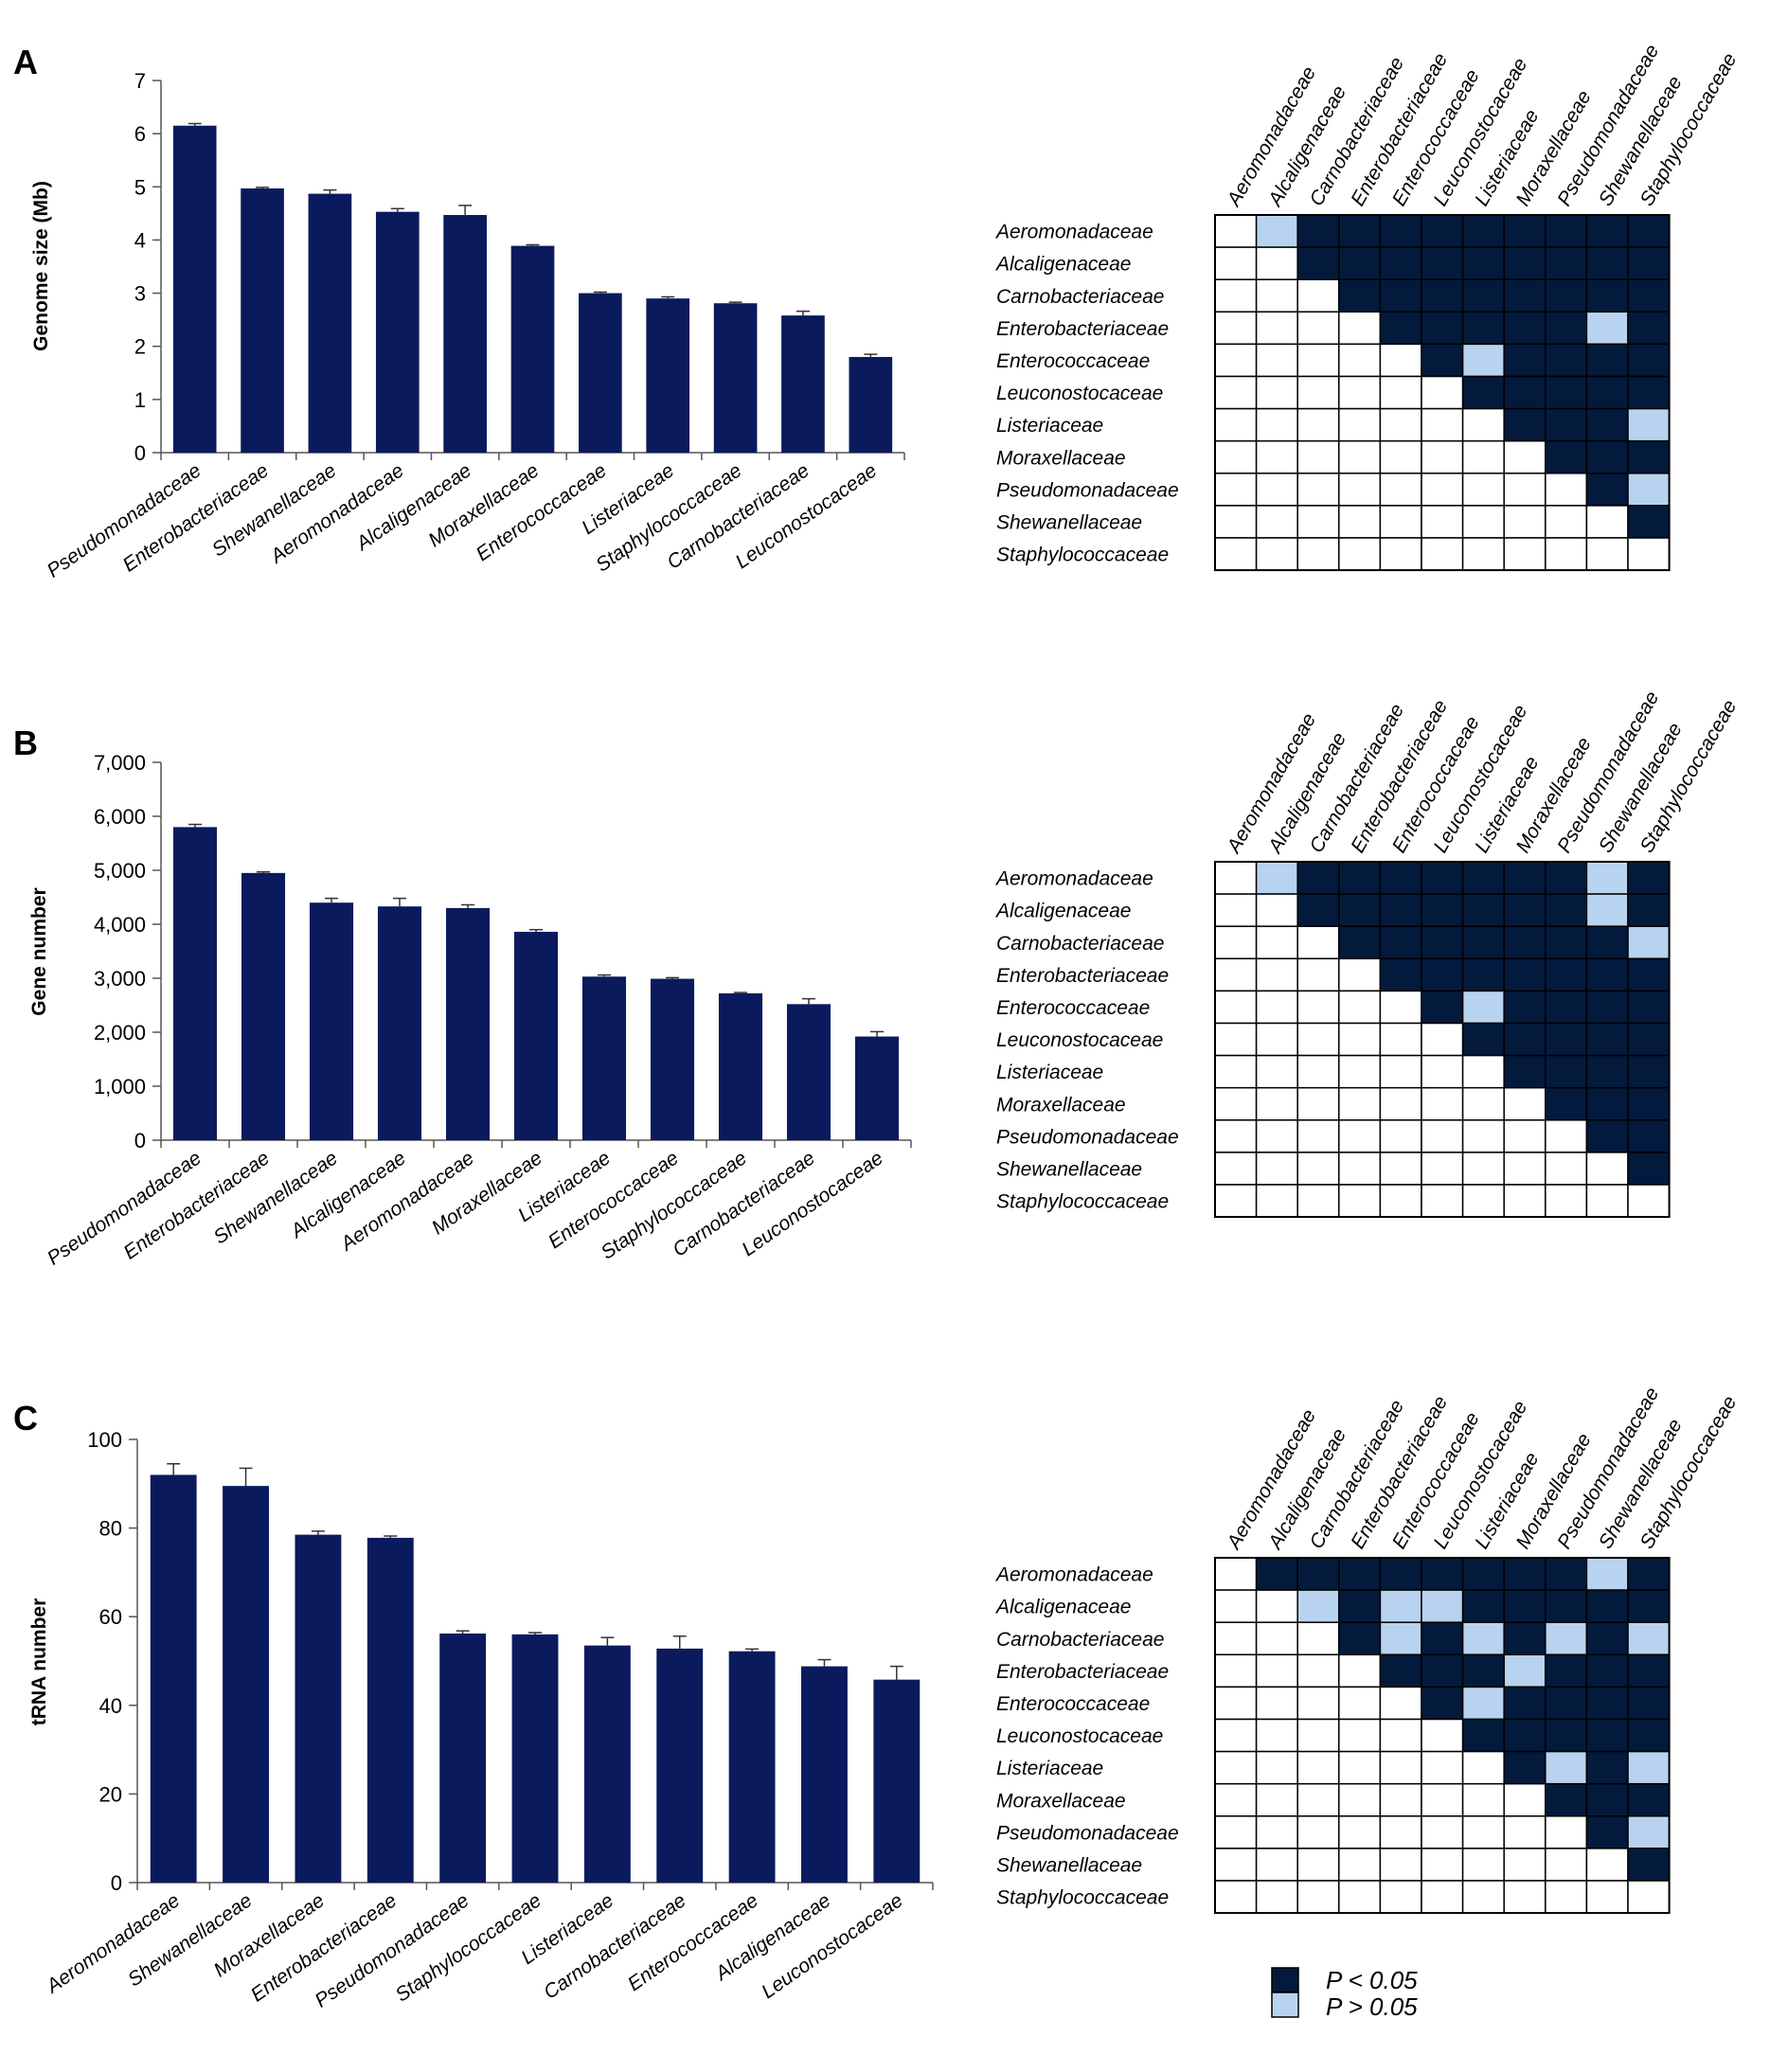 The image size is (1770, 2072). Describe the element at coordinates (275, 1198) in the screenshot. I see `category-label: Shewanellaceae` at that location.